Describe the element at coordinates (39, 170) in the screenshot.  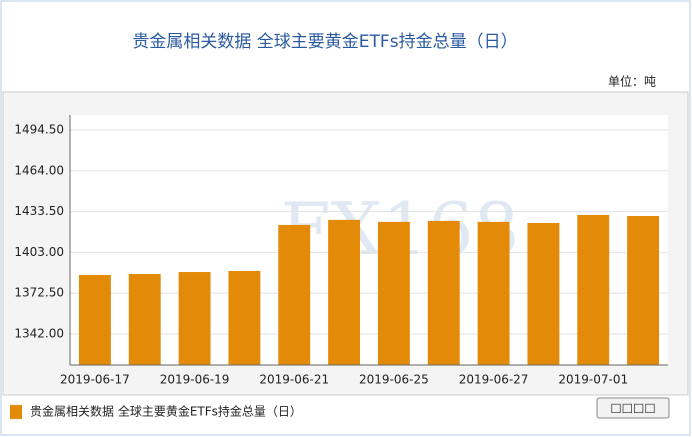
I see `y-tick-label: 1464.00` at that location.